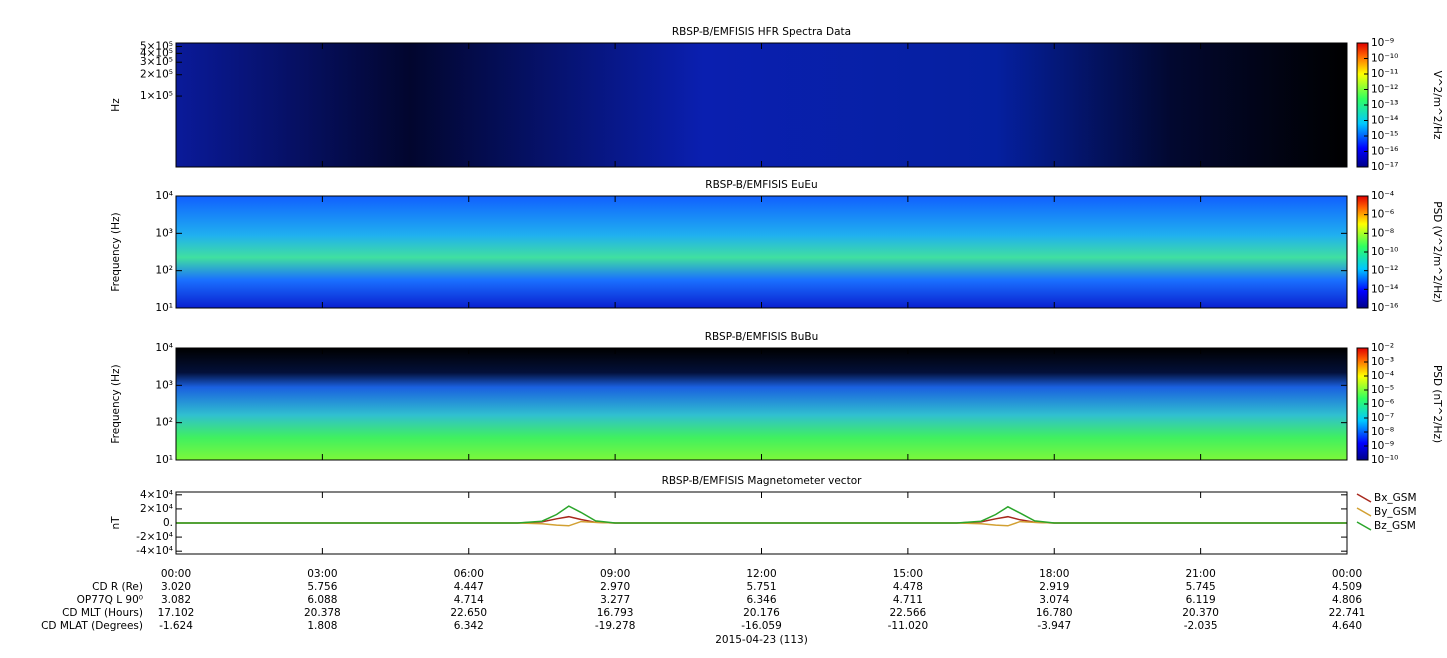 Image resolution: width=1447 pixels, height=658 pixels. Describe the element at coordinates (1201, 626) in the screenshot. I see `row-value: -2.035` at that location.